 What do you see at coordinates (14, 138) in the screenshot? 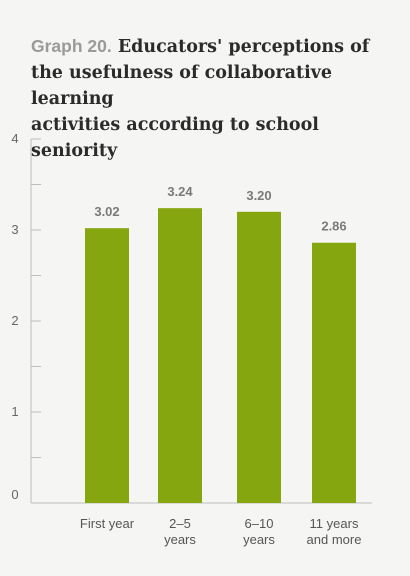
I see `y-tick-label: 4` at bounding box center [14, 138].